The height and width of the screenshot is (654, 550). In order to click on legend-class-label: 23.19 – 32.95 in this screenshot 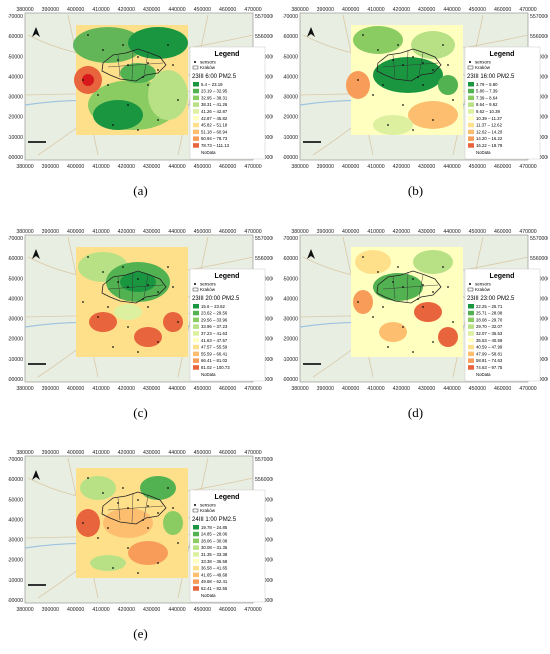, I will do `click(214, 91)`.